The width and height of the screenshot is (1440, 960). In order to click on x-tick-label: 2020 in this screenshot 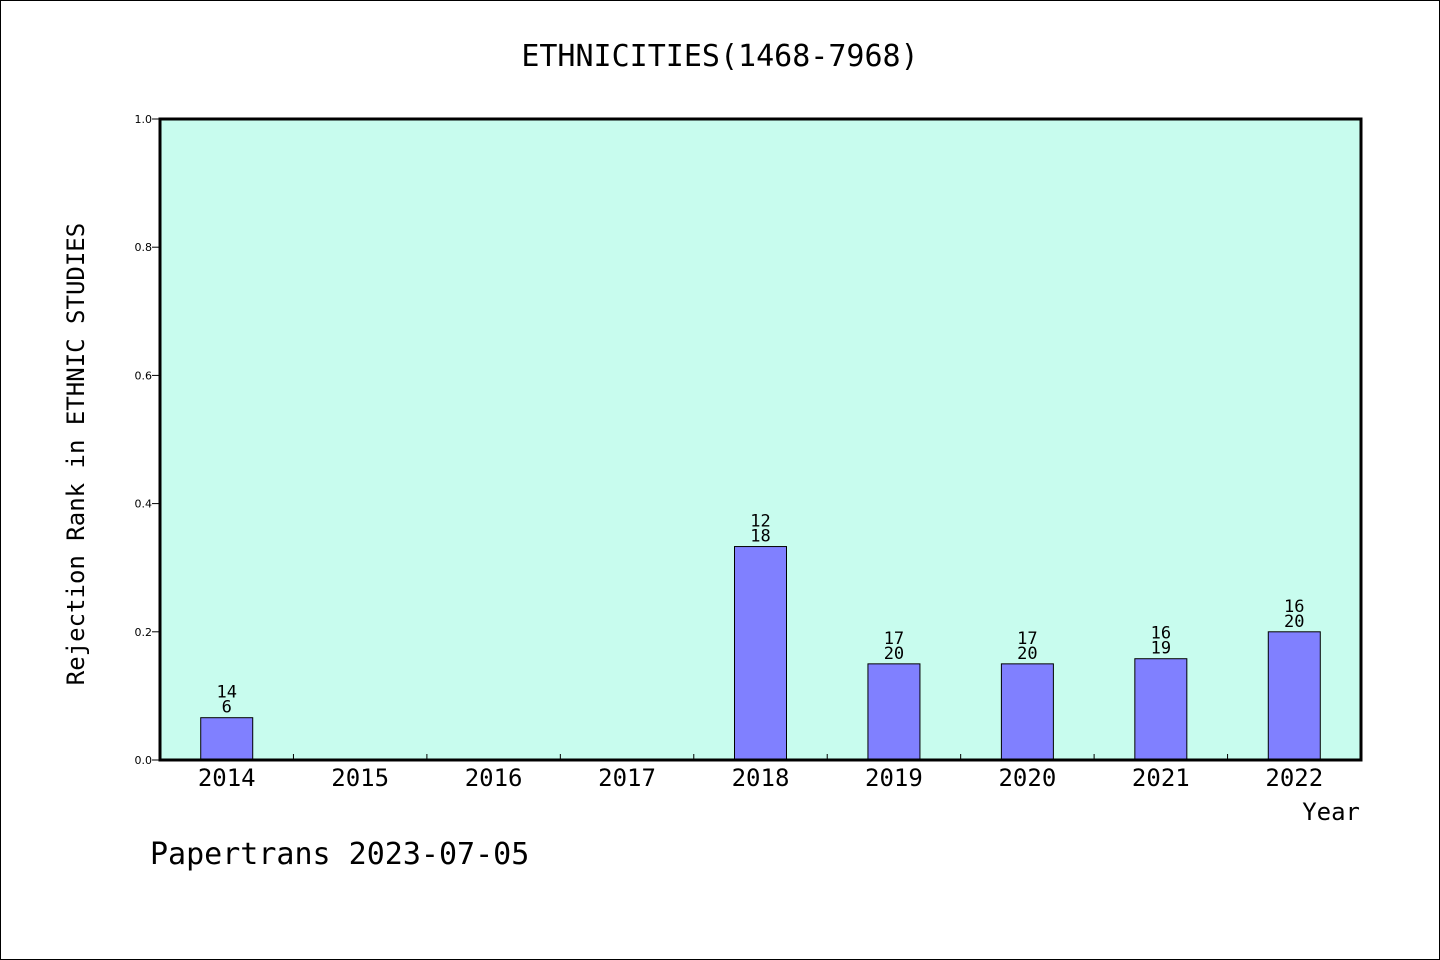, I will do `click(1027, 778)`.